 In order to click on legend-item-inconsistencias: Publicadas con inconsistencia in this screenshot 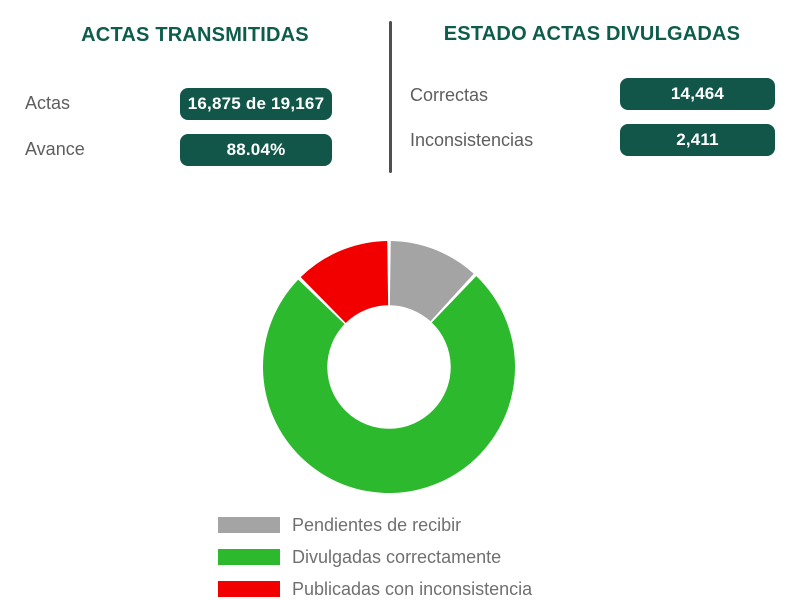, I will do `click(375, 588)`.